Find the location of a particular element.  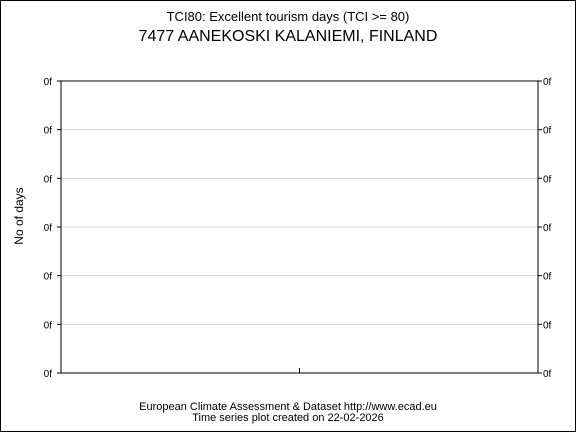

chart-subtitle: 7477 AANEKOSKI KALANIEMI, FINLAND is located at coordinates (288, 36).